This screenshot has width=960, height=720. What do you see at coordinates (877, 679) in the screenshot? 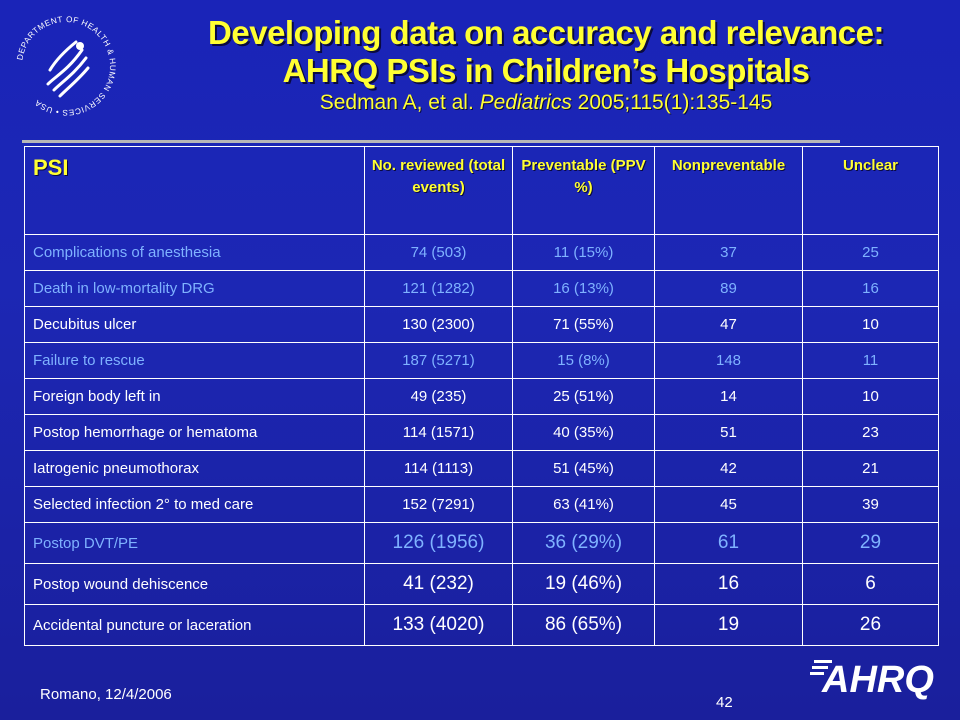
I see `ahrq-logo-text: AHRQ` at bounding box center [877, 679].